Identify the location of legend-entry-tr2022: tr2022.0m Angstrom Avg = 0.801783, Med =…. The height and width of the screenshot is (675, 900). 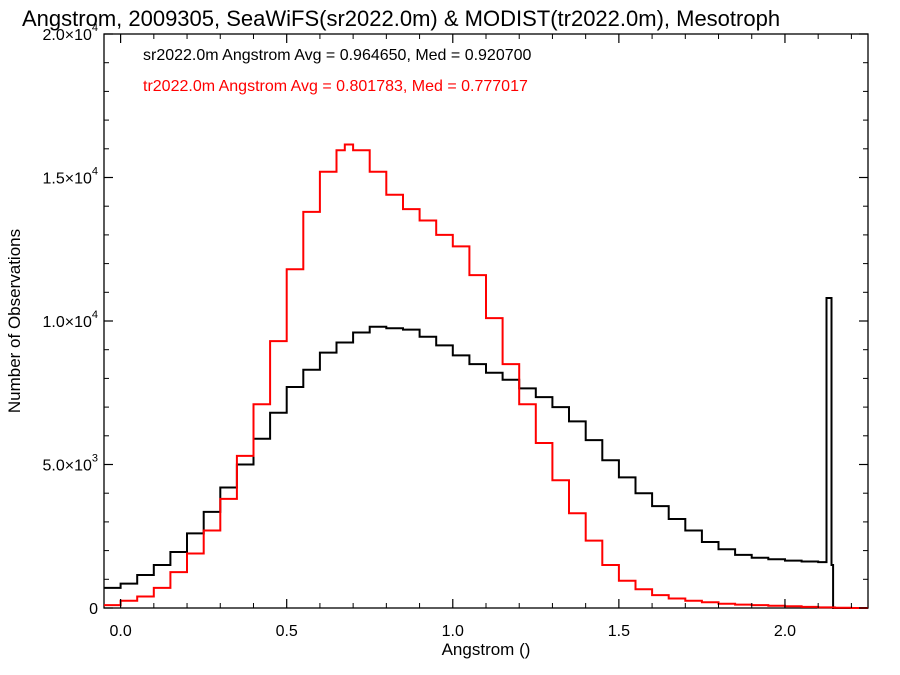
(335, 86).